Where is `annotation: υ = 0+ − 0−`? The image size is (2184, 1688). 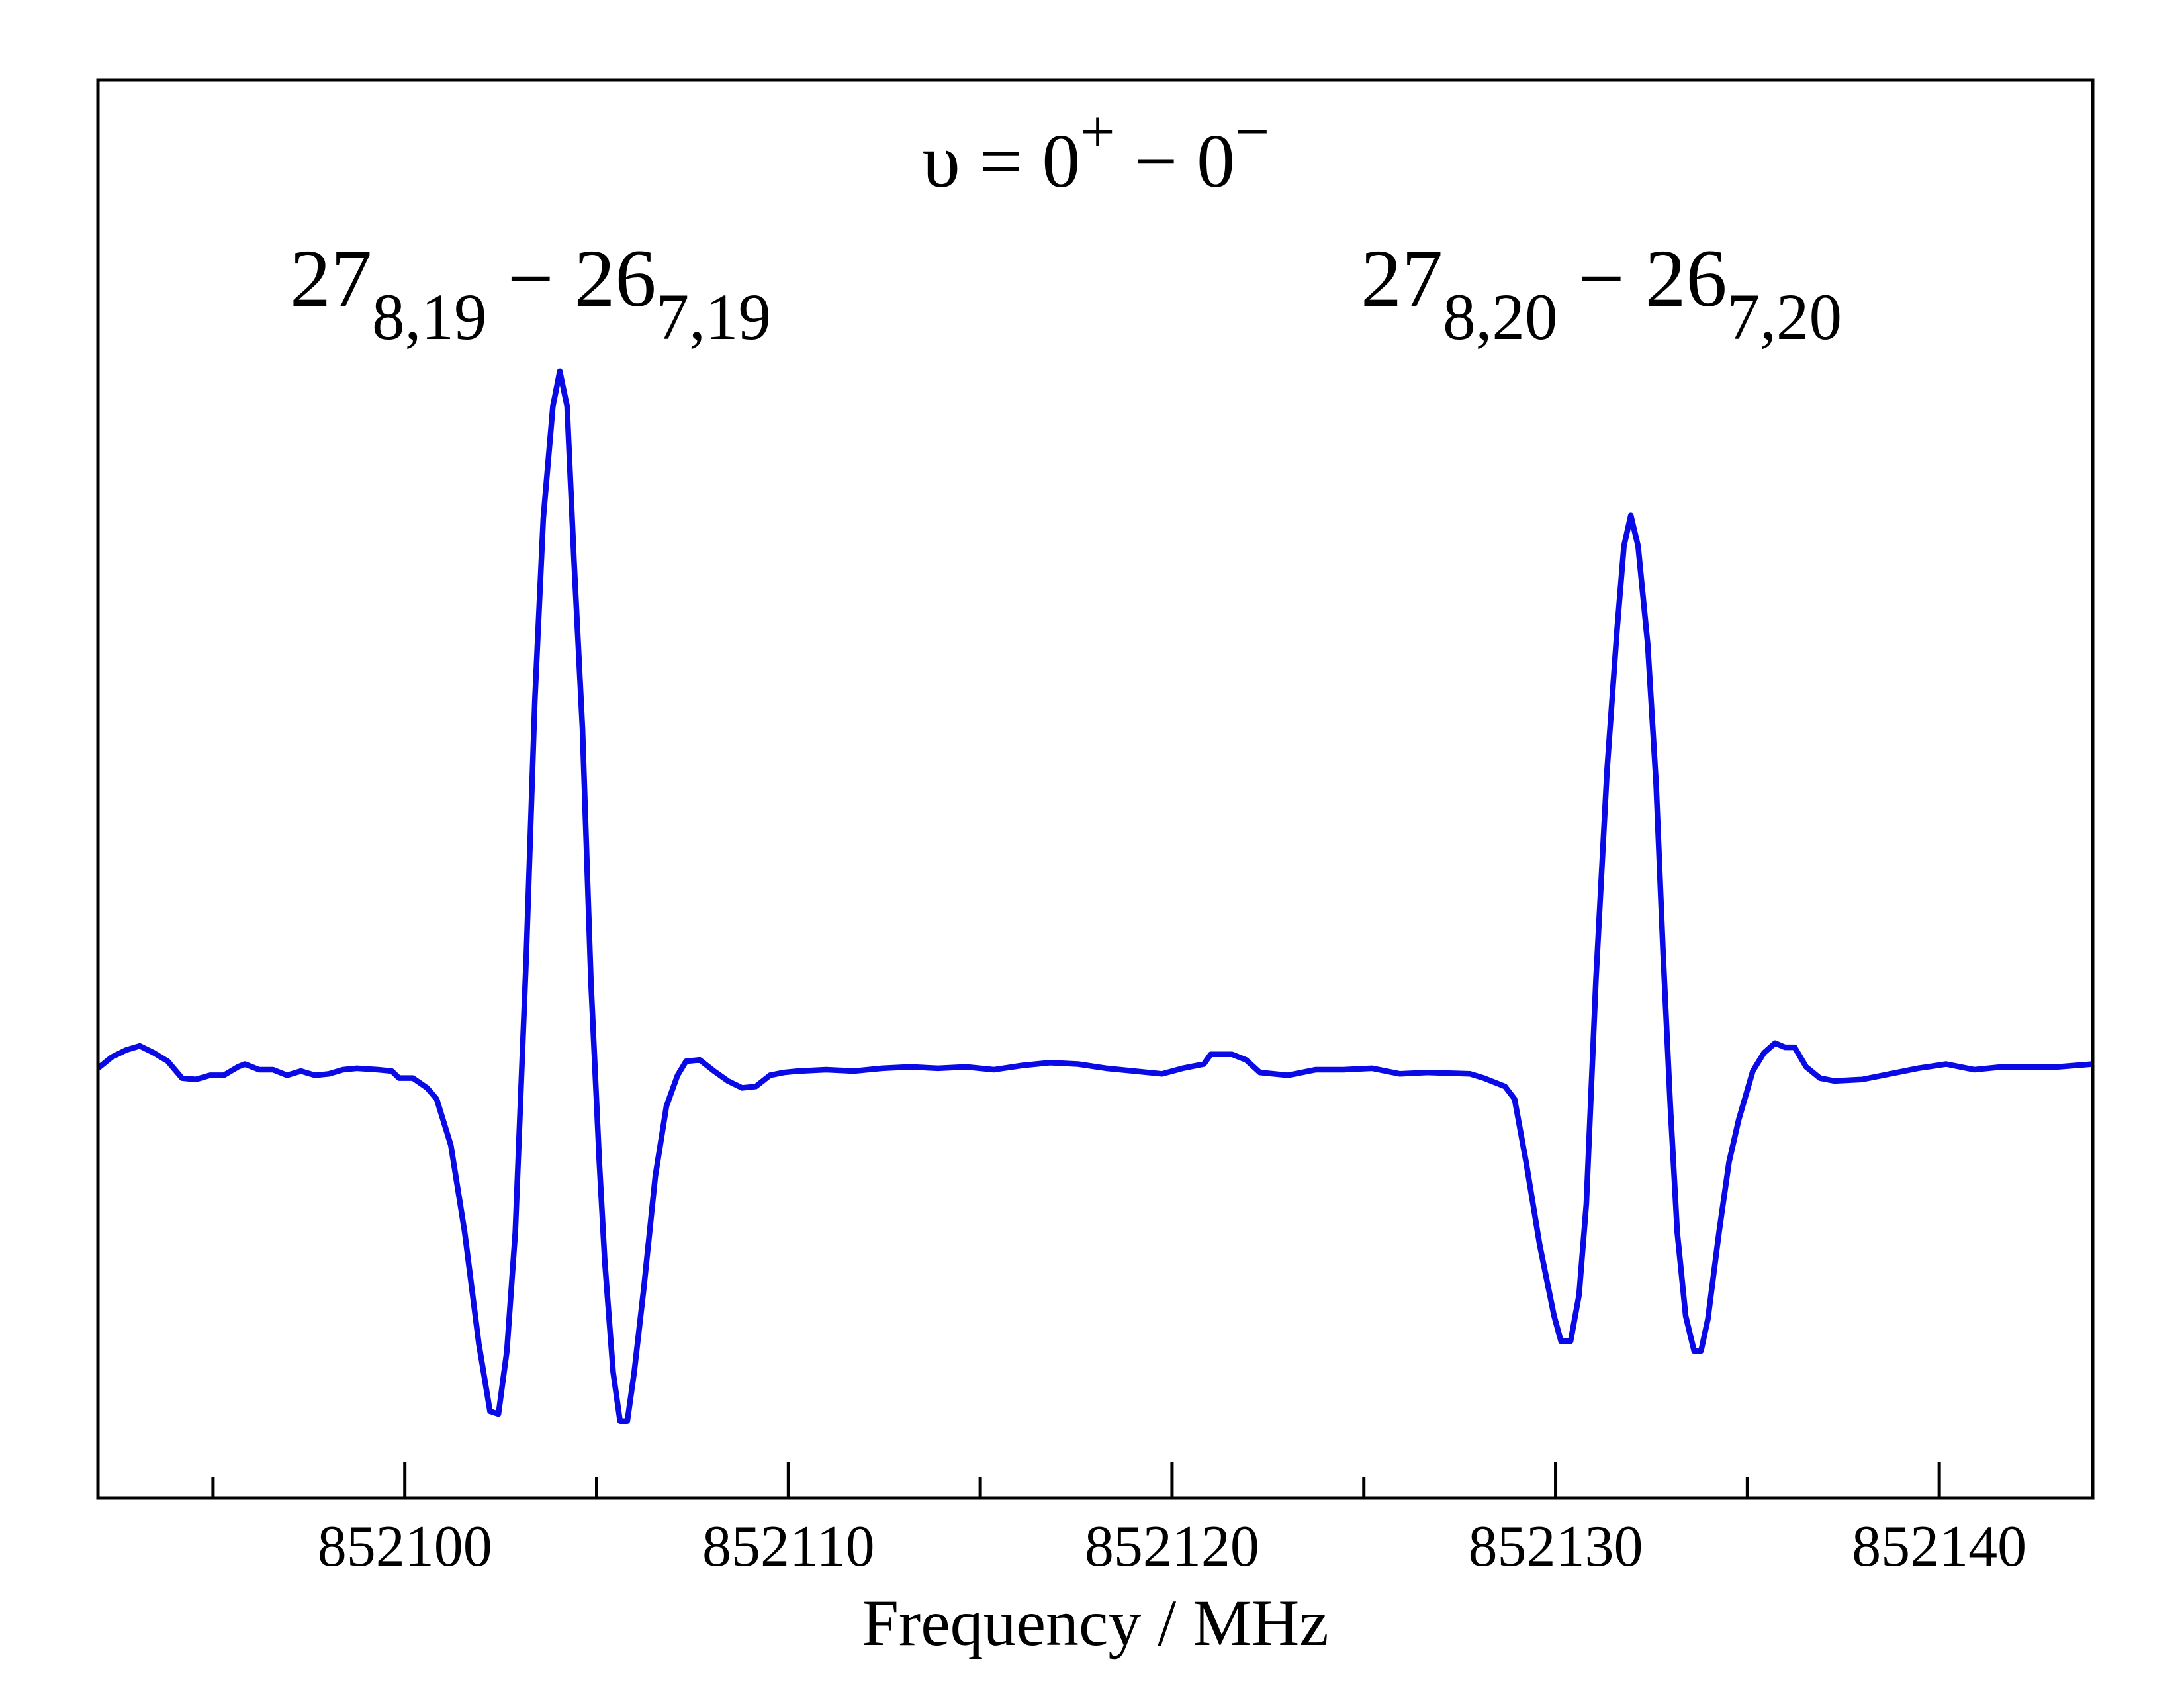 annotation: υ = 0+ − 0− is located at coordinates (1096, 151).